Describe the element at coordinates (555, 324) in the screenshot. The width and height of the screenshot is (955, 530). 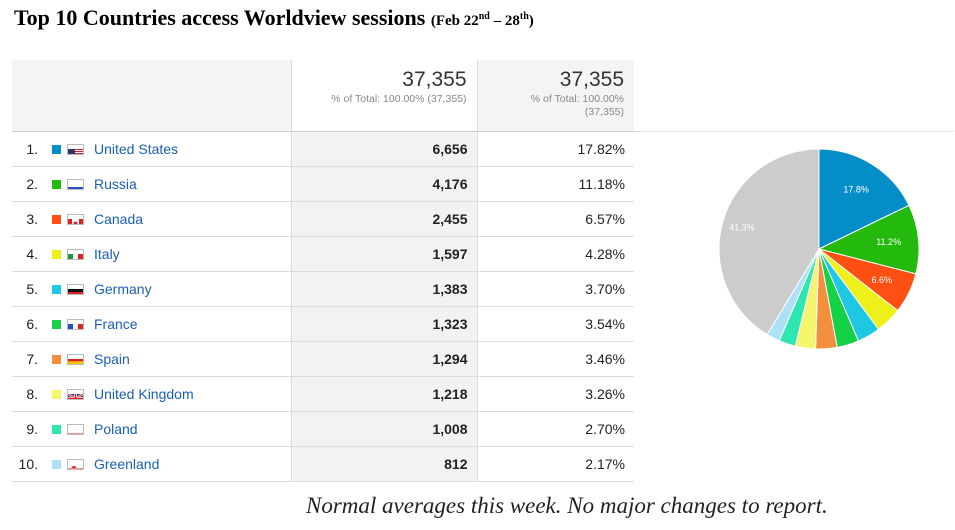
I see `pct-cell: 3.54%` at that location.